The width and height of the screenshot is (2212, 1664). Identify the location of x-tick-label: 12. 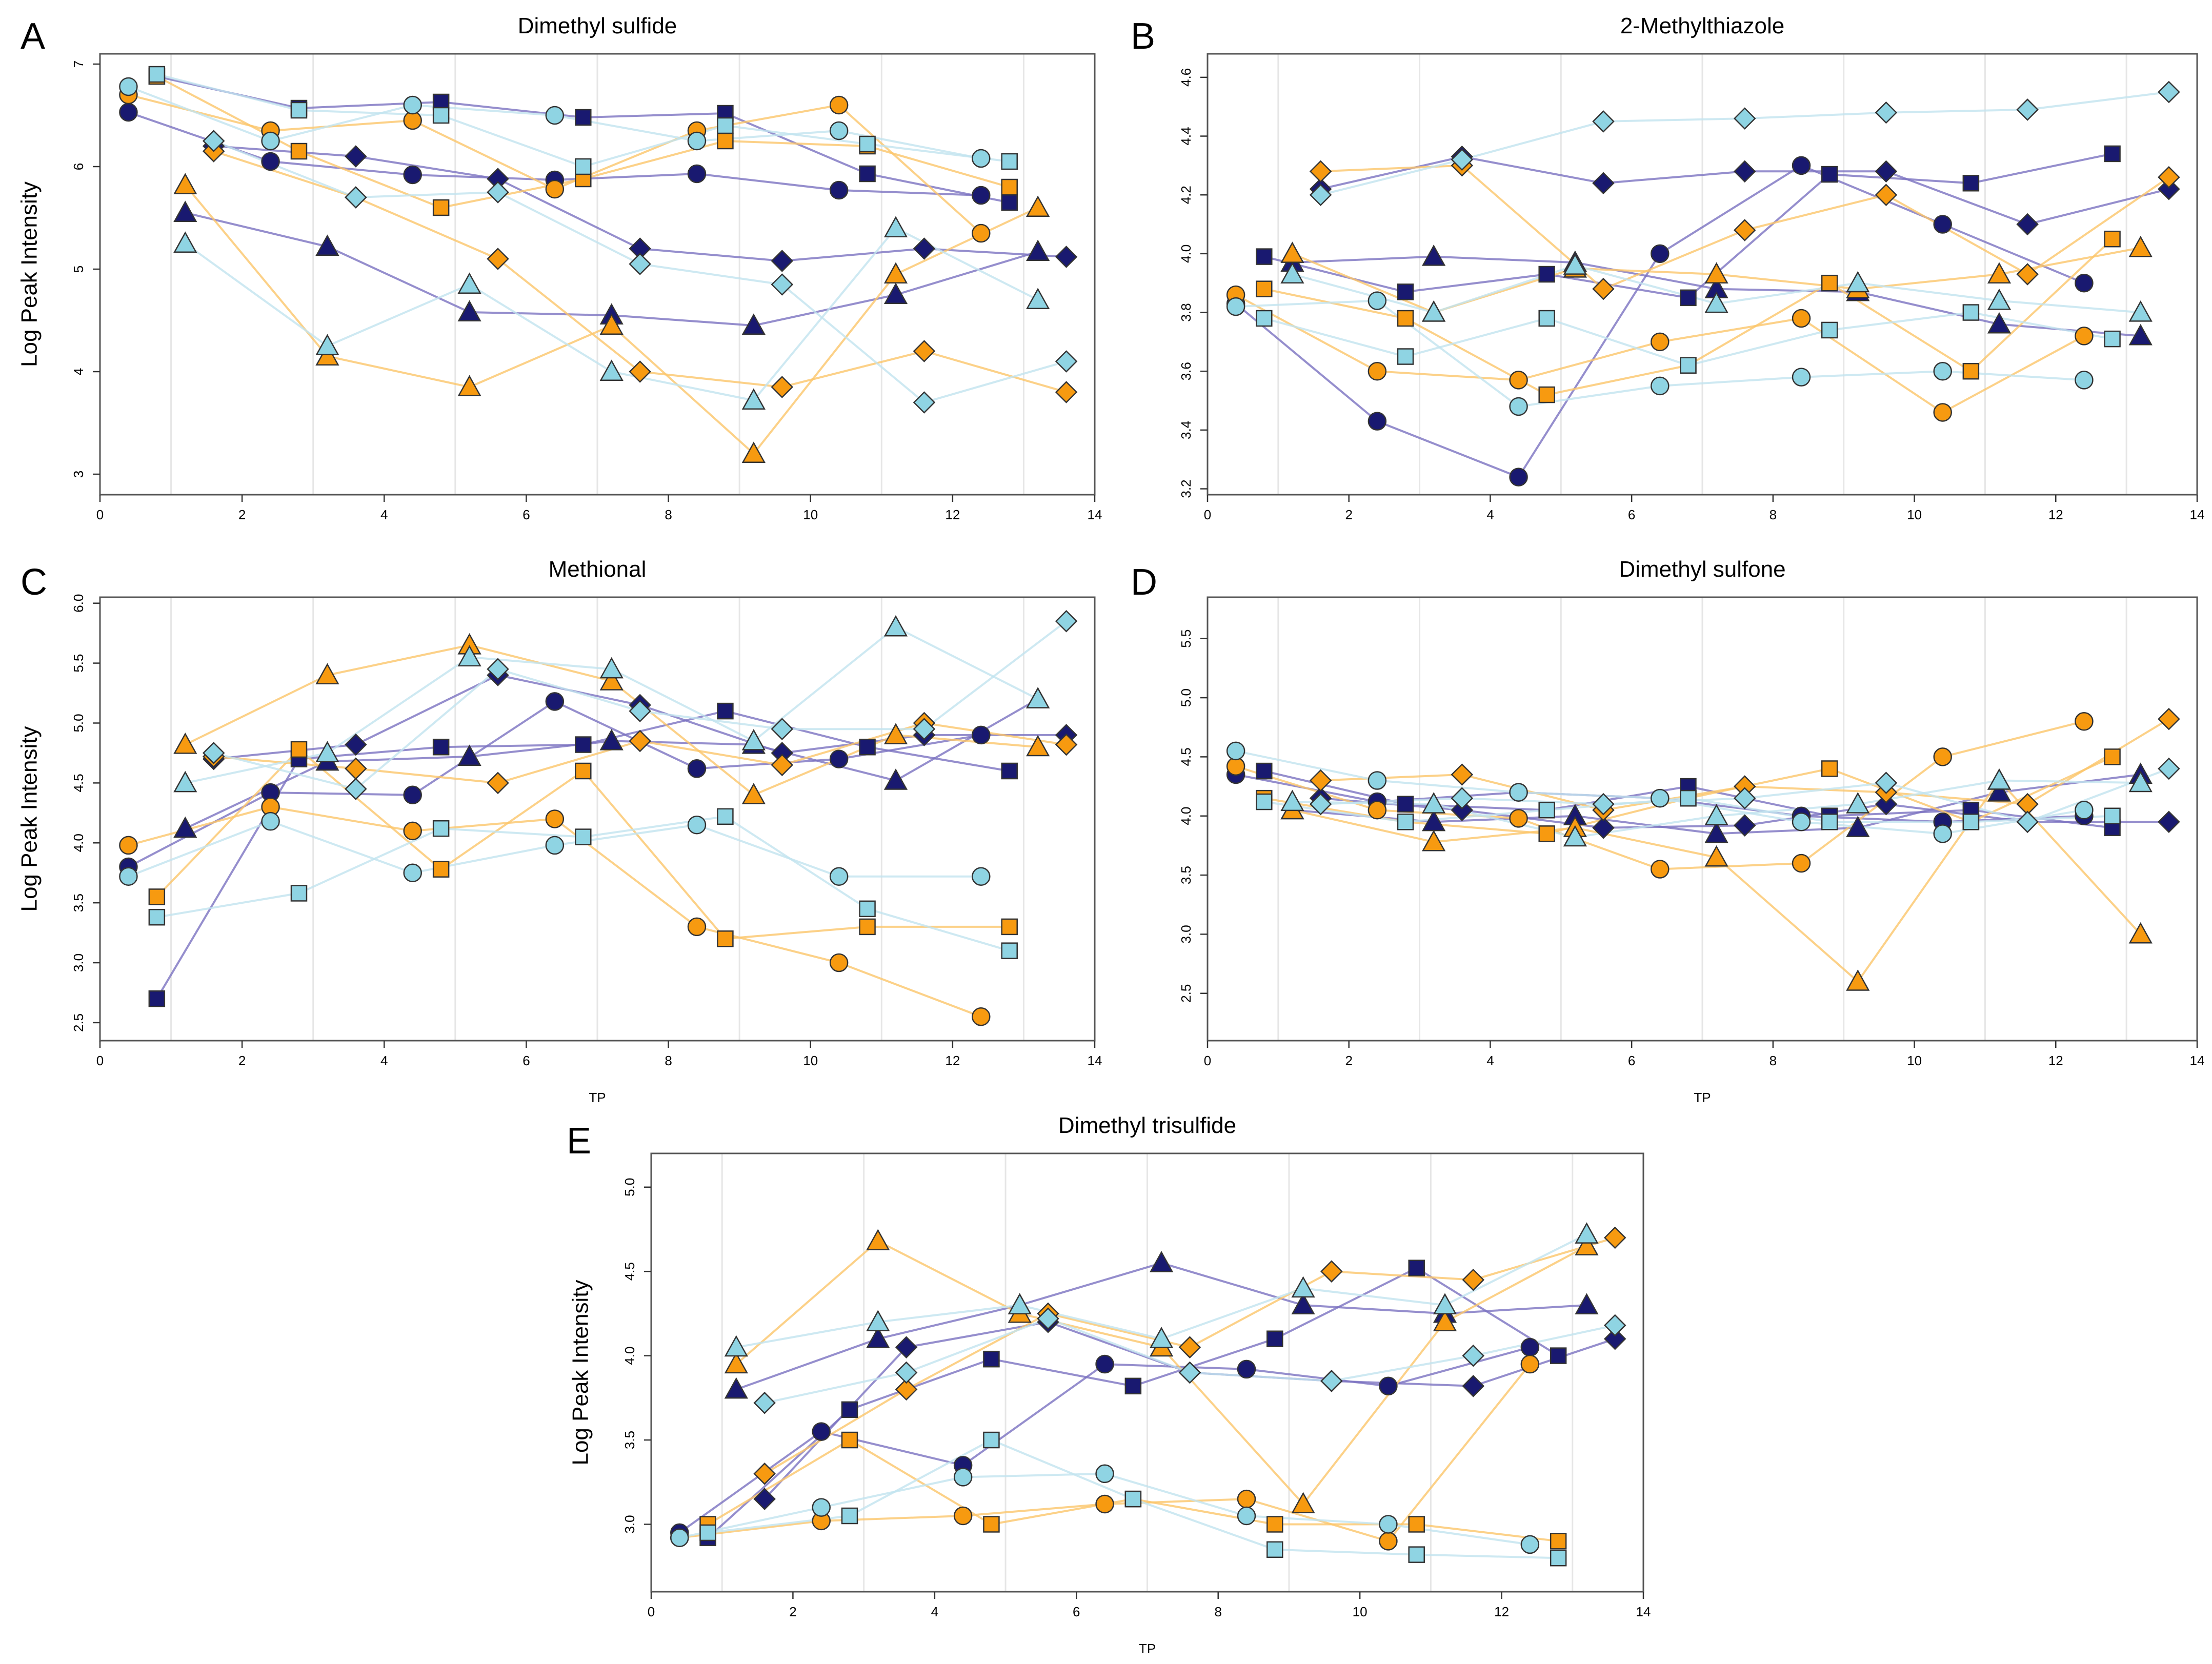
(2055, 514).